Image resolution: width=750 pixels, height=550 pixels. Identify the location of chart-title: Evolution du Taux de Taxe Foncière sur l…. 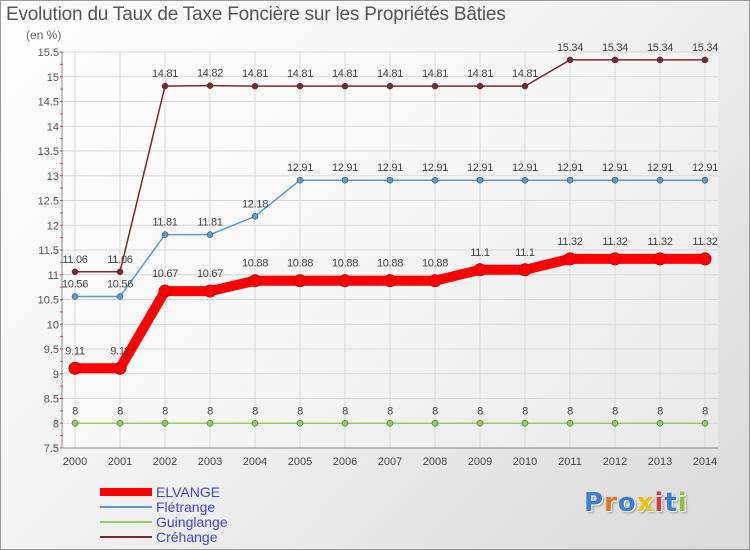
(256, 14).